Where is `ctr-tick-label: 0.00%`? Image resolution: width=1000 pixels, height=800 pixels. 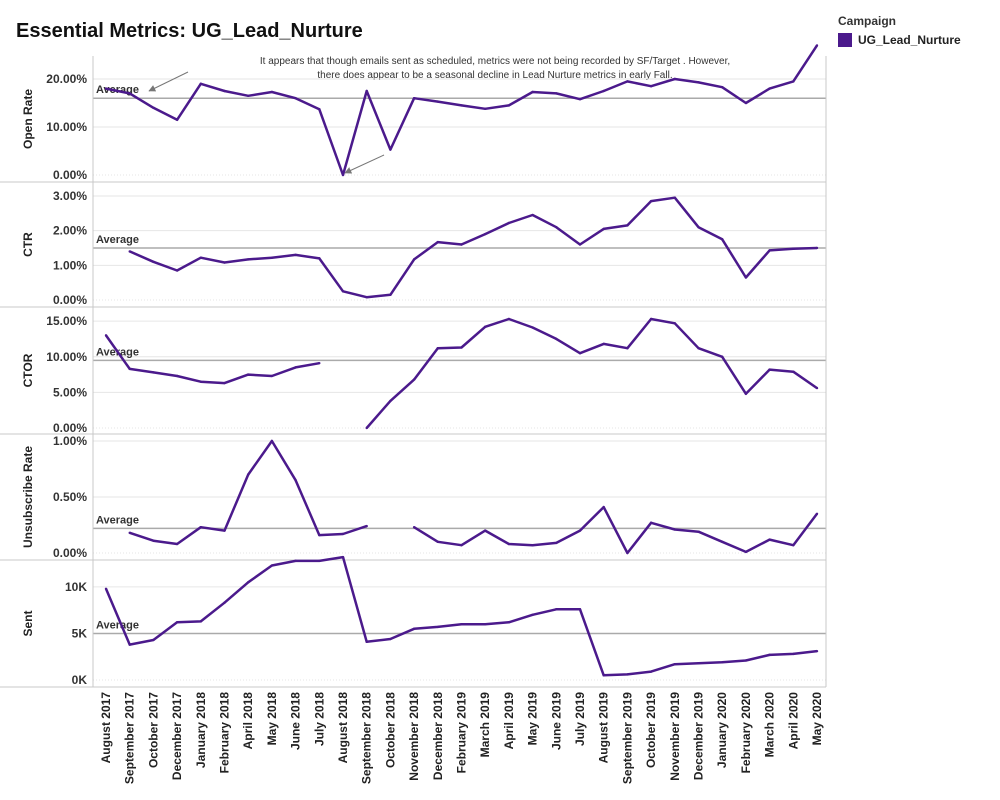
ctr-tick-label: 0.00% is located at coordinates (70, 300).